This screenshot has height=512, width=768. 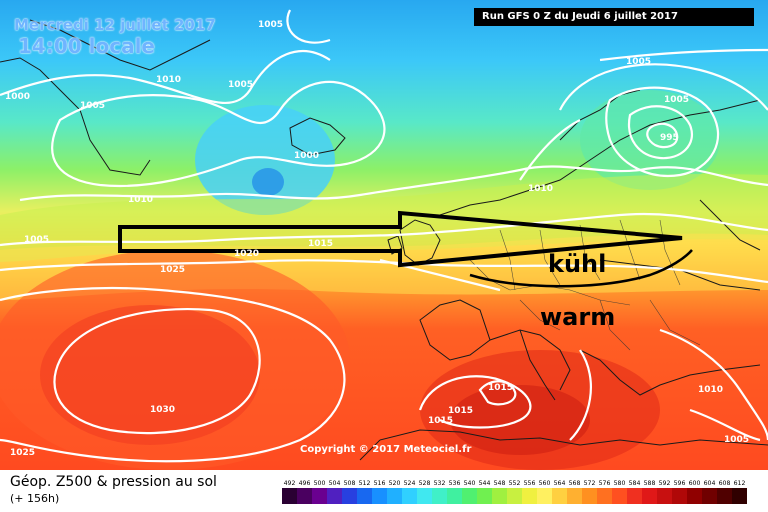 What do you see at coordinates (150, 375) in the screenshot?
I see `high-azores-inner` at bounding box center [150, 375].